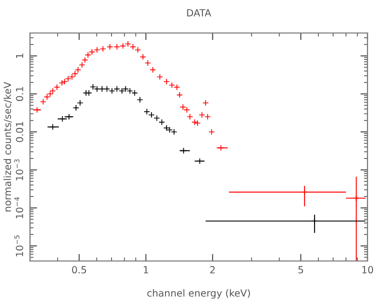 This screenshot has height=300, width=375. What do you see at coordinates (20, 56) in the screenshot?
I see `y-tick-label: 1` at bounding box center [20, 56].